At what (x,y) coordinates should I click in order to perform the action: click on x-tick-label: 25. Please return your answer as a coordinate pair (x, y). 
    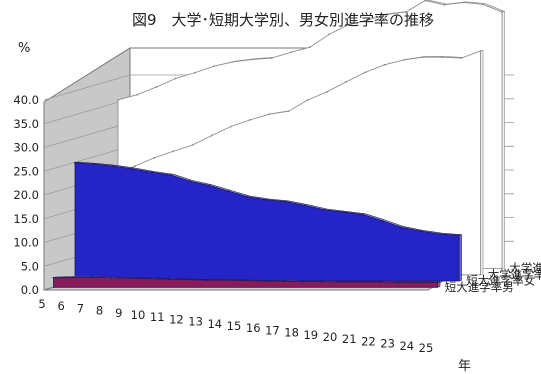
    Looking at the image, I should click on (426, 348).